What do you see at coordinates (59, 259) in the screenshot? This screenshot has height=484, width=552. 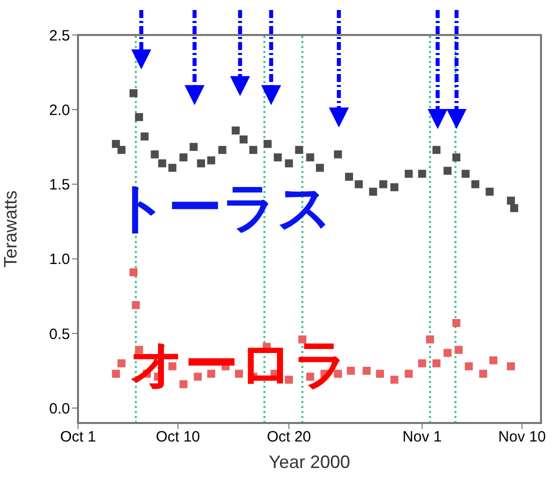 I see `y-tick-label: 1.0` at bounding box center [59, 259].